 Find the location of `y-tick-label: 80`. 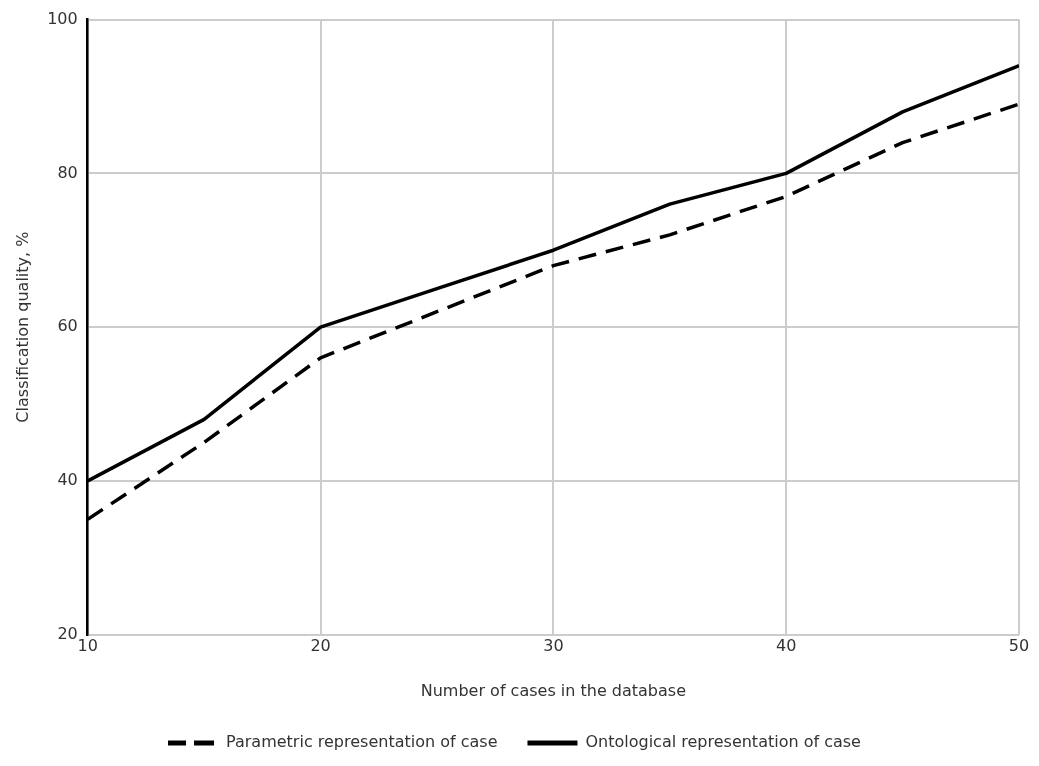

y-tick-label: 80 is located at coordinates (67, 172).